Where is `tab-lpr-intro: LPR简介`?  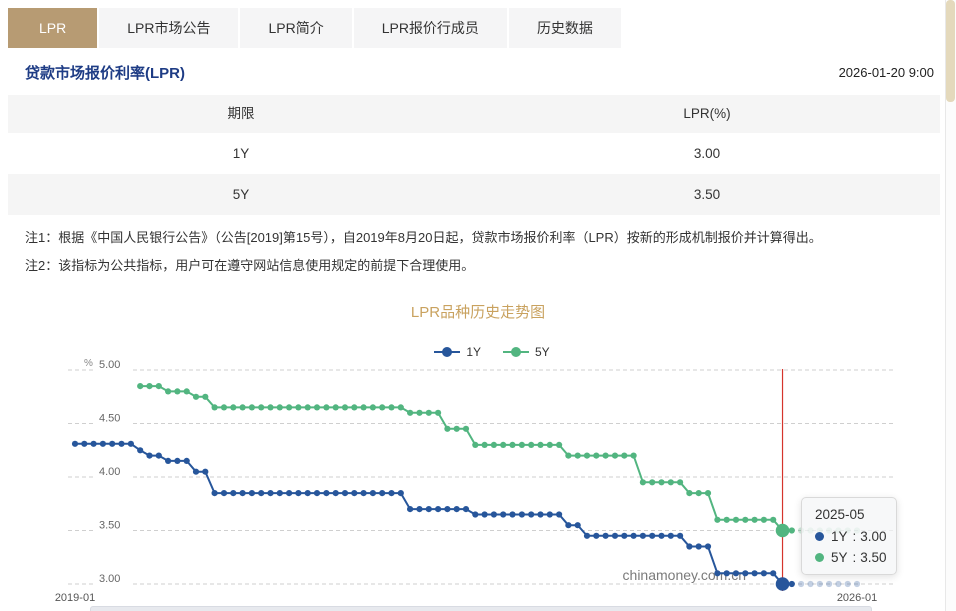
tab-lpr-intro: LPR简介 is located at coordinates (296, 28).